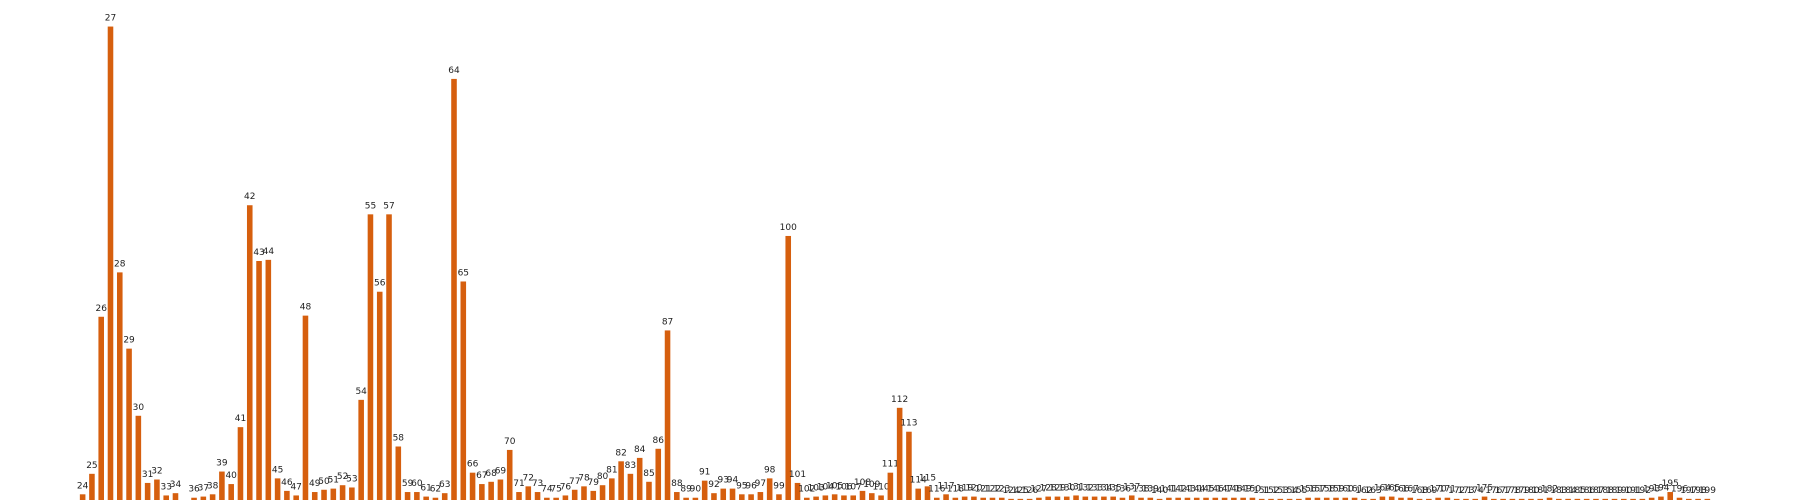 This screenshot has height=500, width=1800. I want to click on bar-label: 103, so click(815, 489).